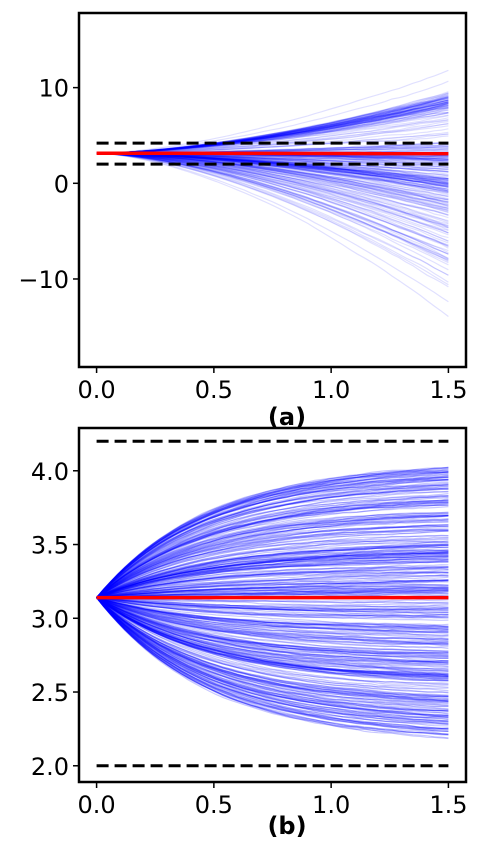  Describe the element at coordinates (214, 805) in the screenshot. I see `x-tick-label: 0.5` at that location.